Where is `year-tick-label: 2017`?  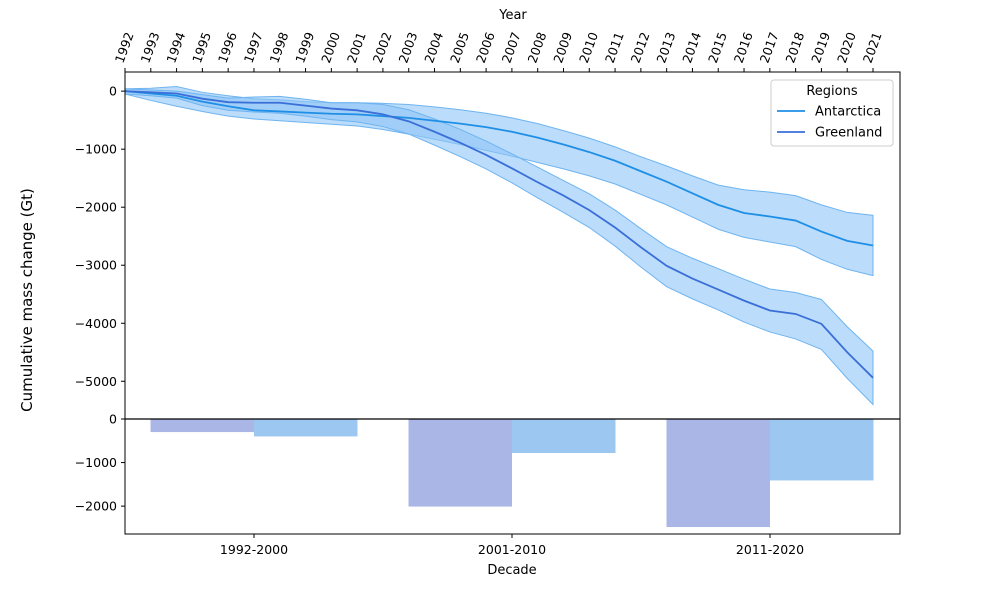 year-tick-label: 2017 is located at coordinates (769, 47).